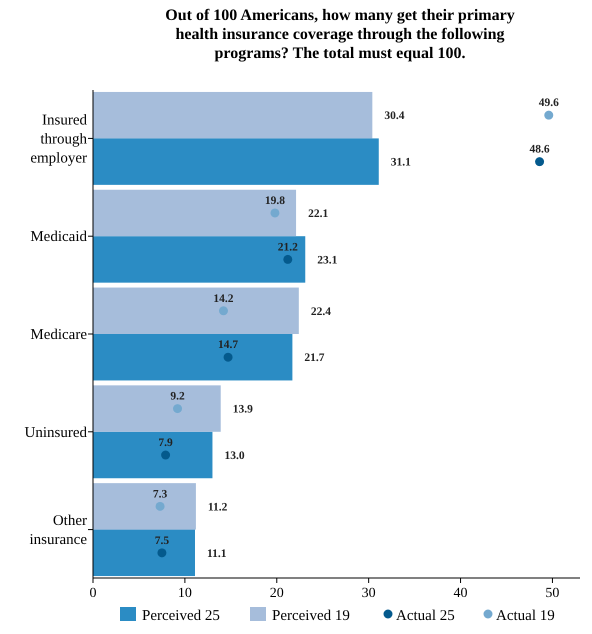 This screenshot has height=634, width=592. Describe the element at coordinates (321, 312) in the screenshot. I see `data-label: 22.4` at that location.